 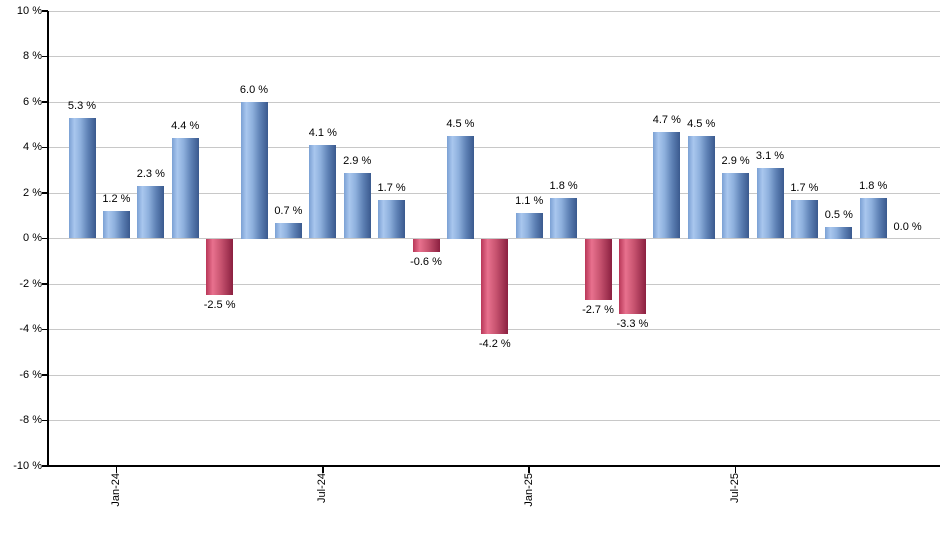 What do you see at coordinates (150, 174) in the screenshot?
I see `bar-value-label: 2.3 %` at bounding box center [150, 174].